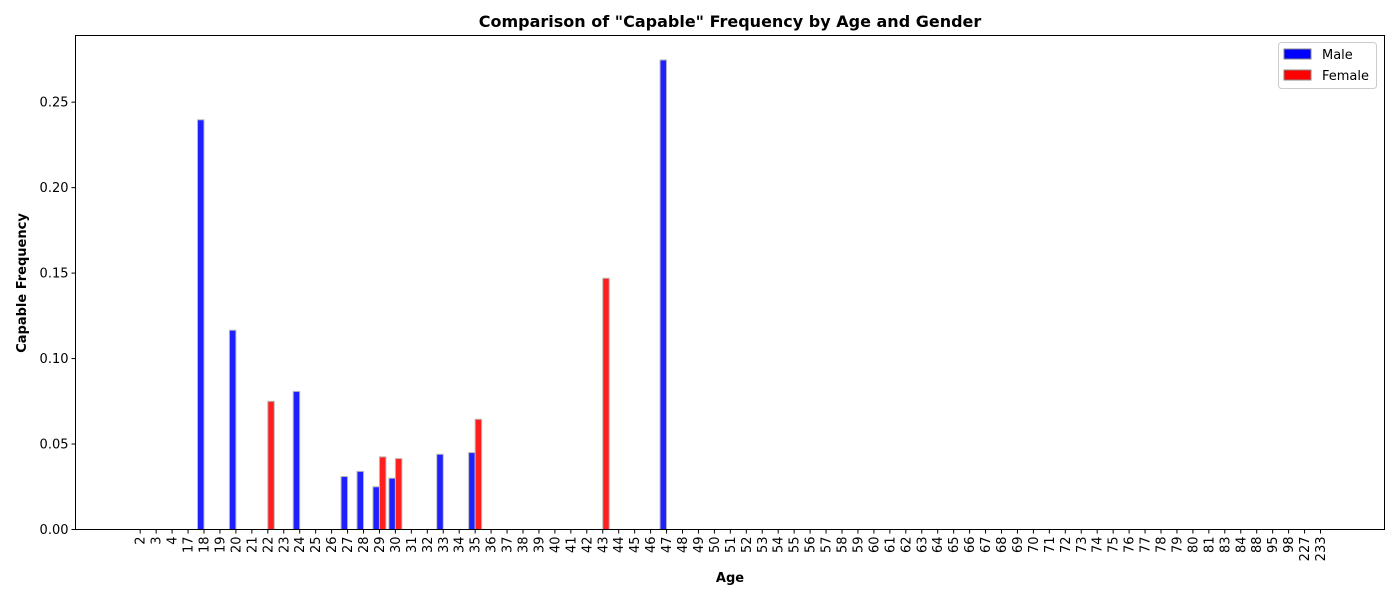 This screenshot has width=1400, height=600. I want to click on x-tick-label: 42, so click(587, 545).